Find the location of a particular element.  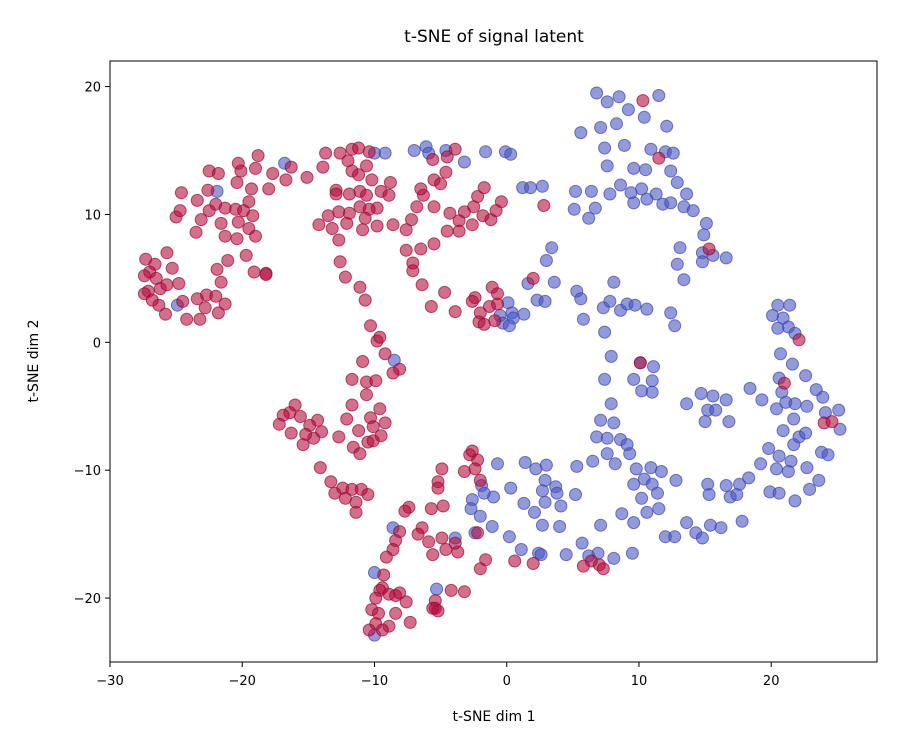

y-tick-label: 20 is located at coordinates (92, 88).